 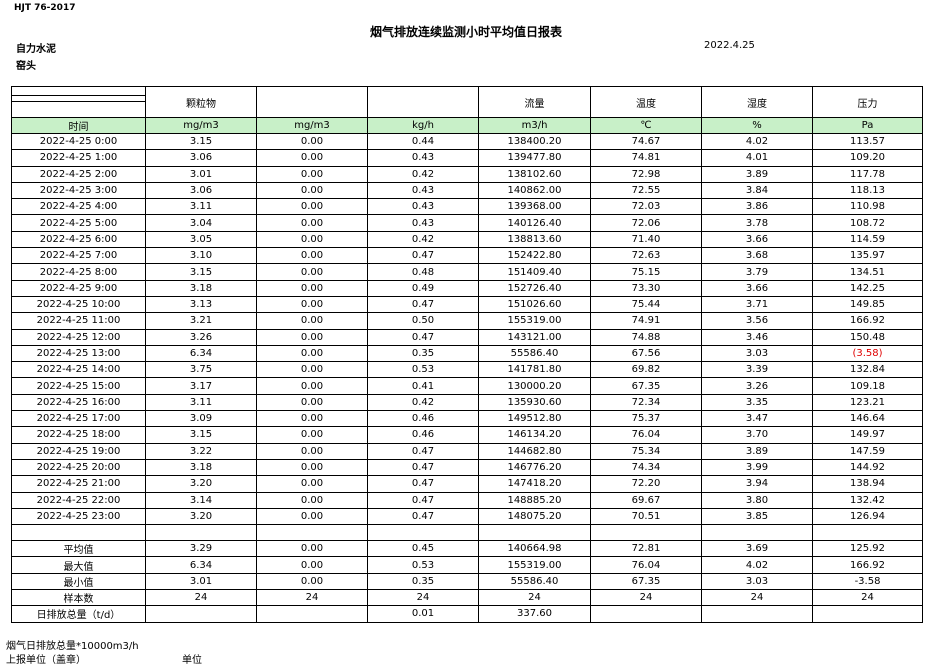 I want to click on column-header: 压力, so click(x=867, y=102).